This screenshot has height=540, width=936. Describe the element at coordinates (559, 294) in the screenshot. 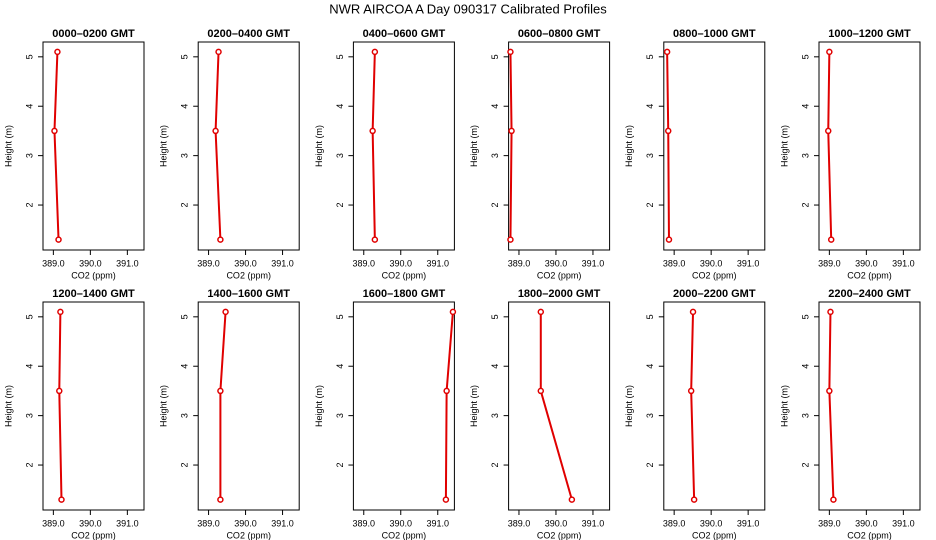

I see `panel-title: 1800–2000 GMT` at that location.